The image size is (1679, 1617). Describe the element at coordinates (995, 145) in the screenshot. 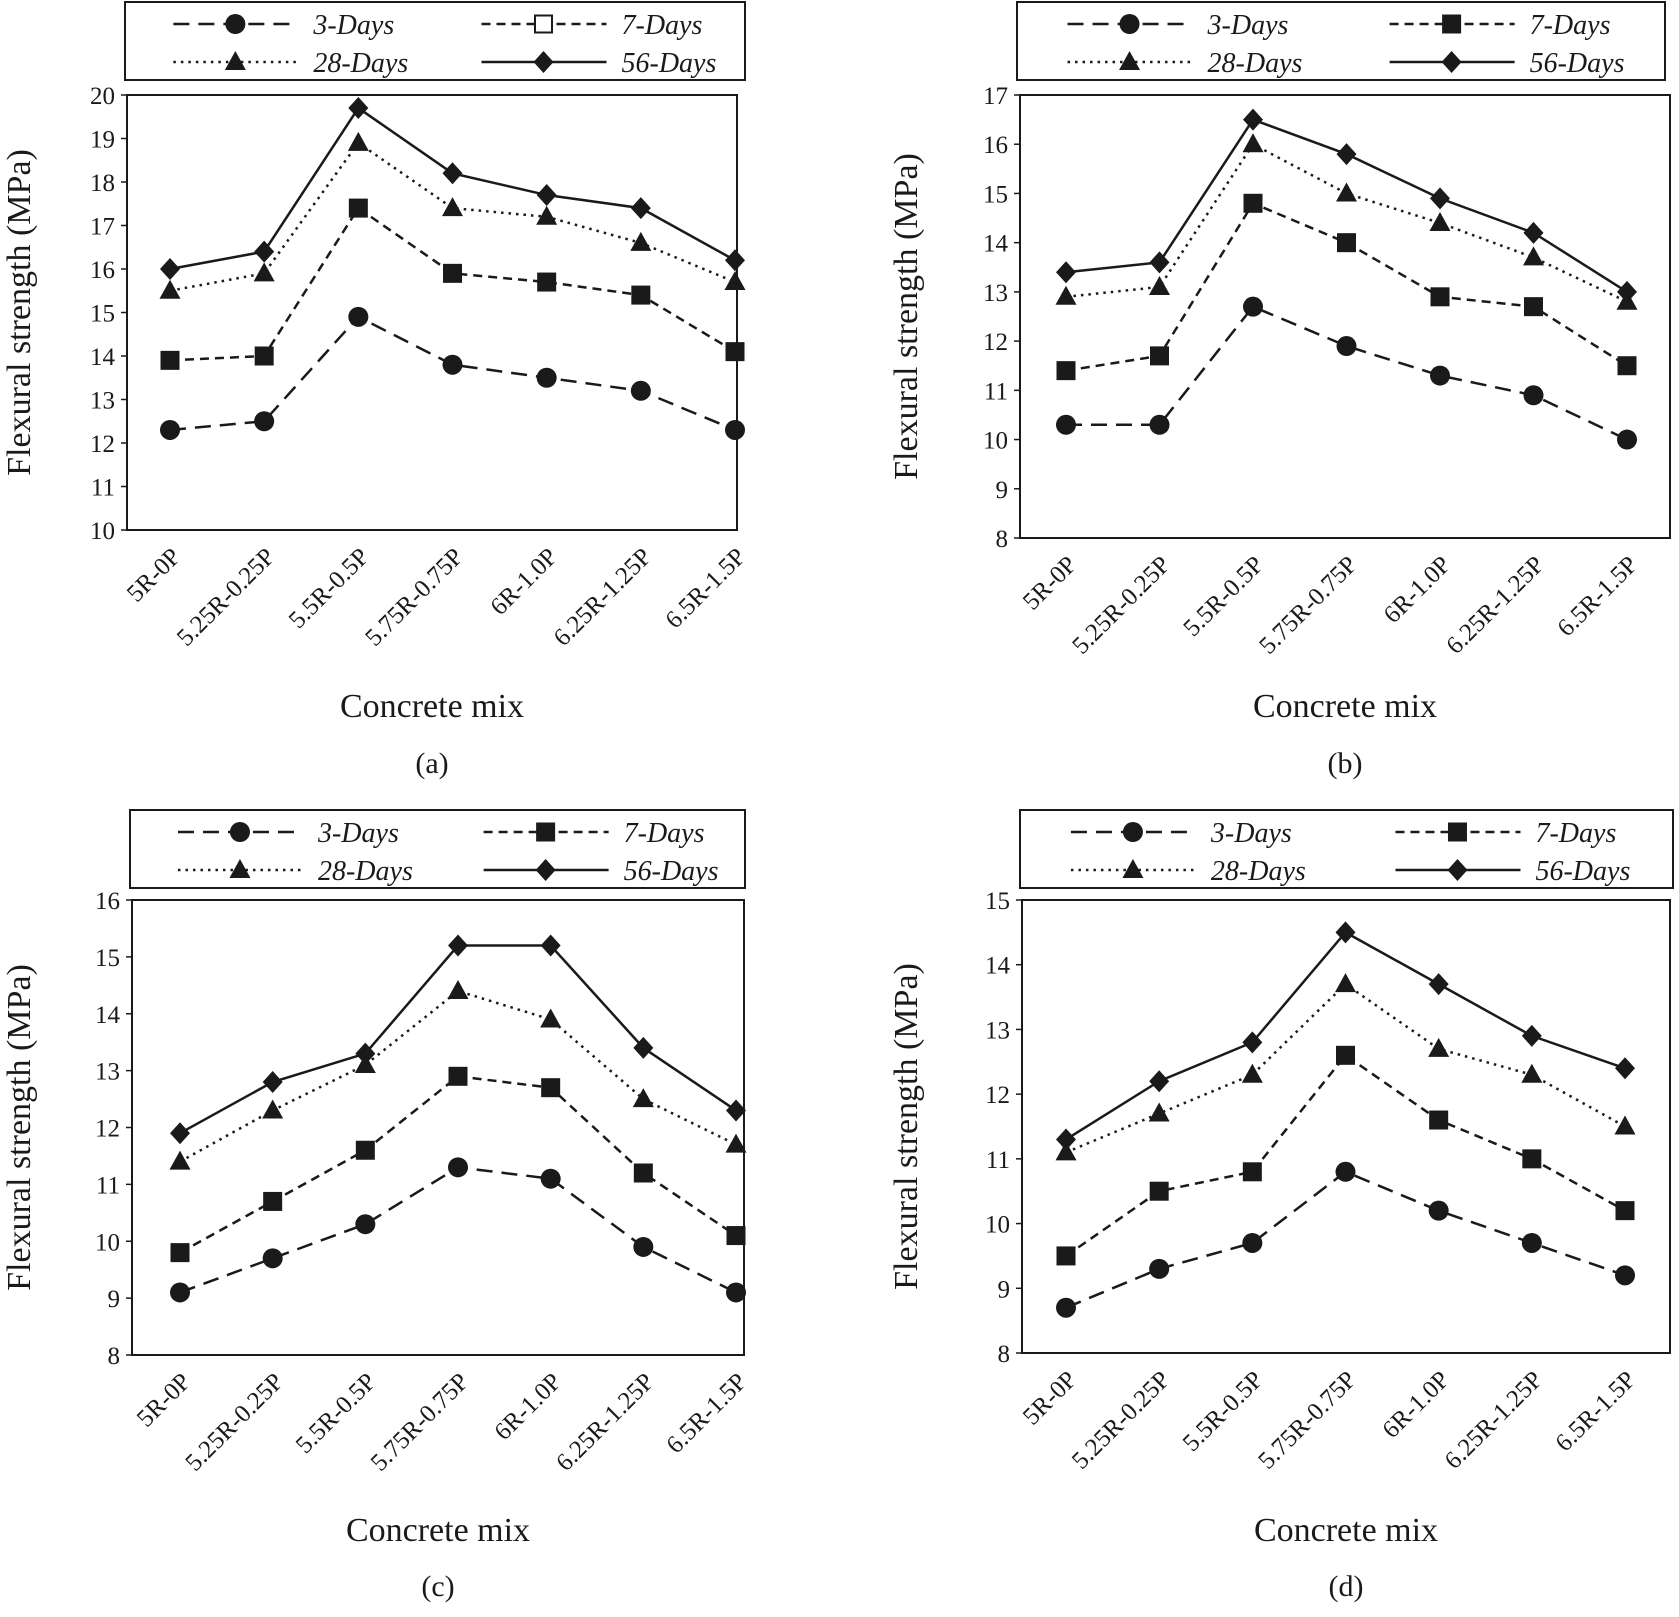

I see `y-tick-label: 16` at that location.